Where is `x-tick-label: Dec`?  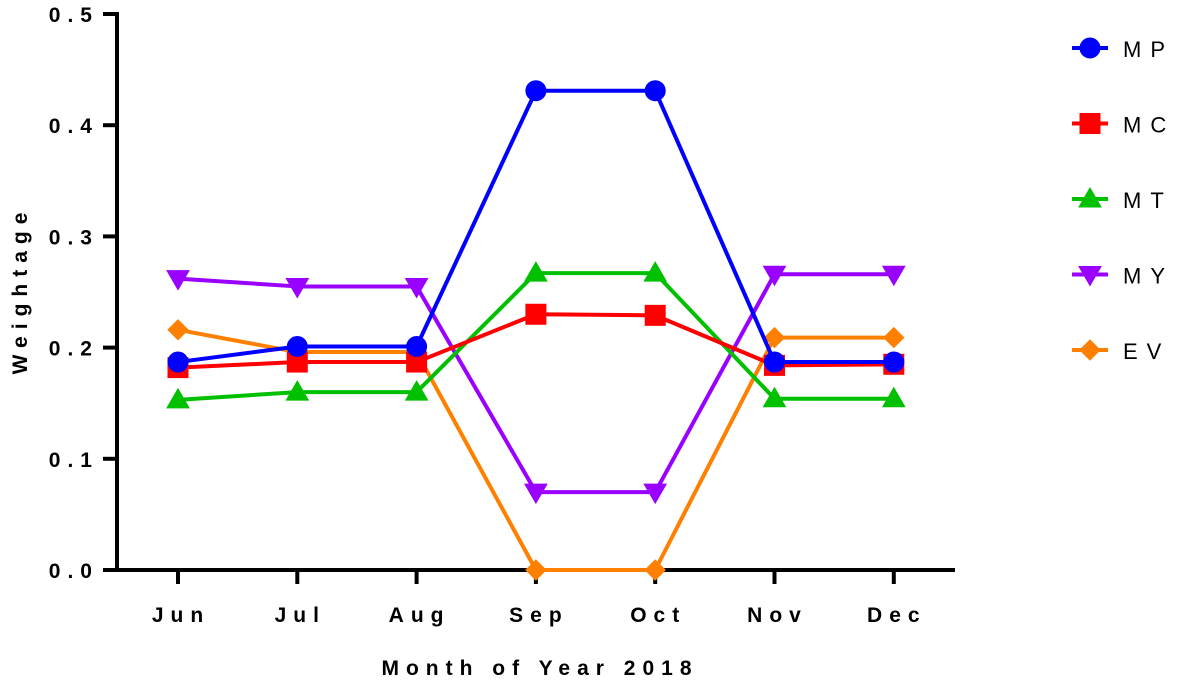 x-tick-label: Dec is located at coordinates (897, 615).